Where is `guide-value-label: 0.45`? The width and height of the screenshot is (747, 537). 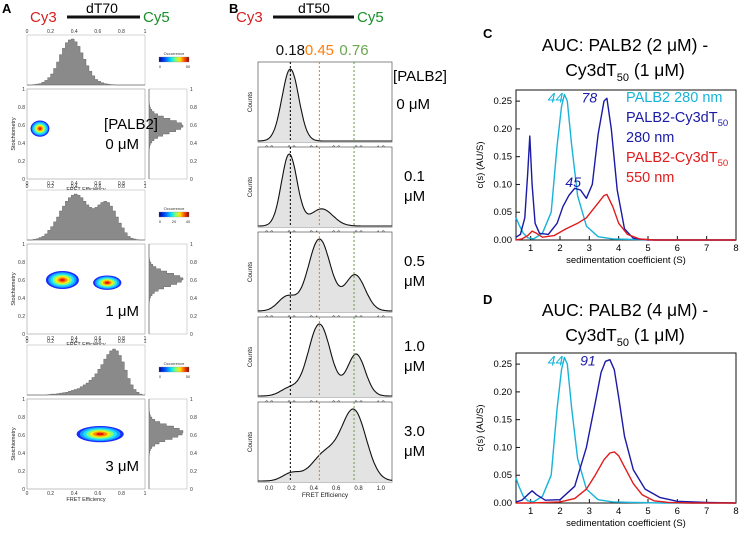 guide-value-label: 0.45 is located at coordinates (319, 50).